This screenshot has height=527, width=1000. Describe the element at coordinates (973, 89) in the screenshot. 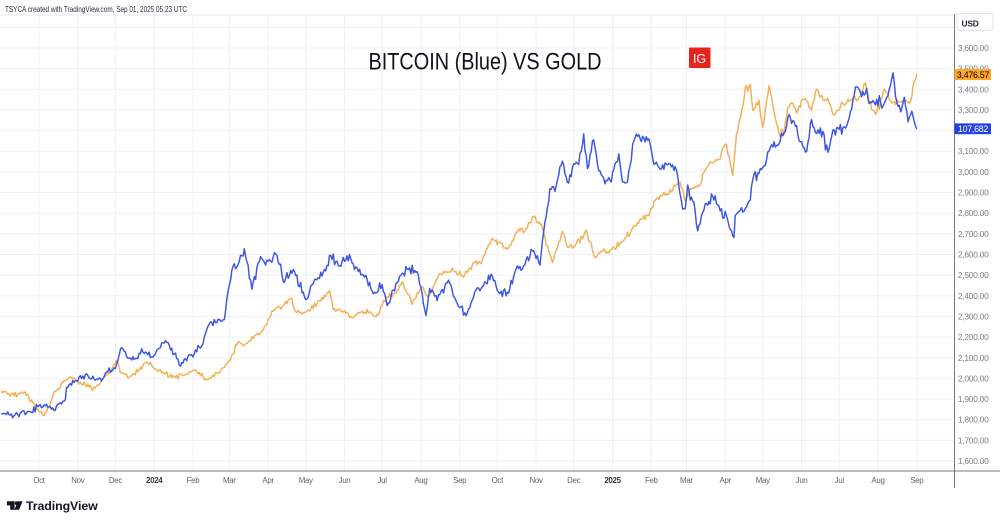

I see `svg-text: 3,400.00` at that location.